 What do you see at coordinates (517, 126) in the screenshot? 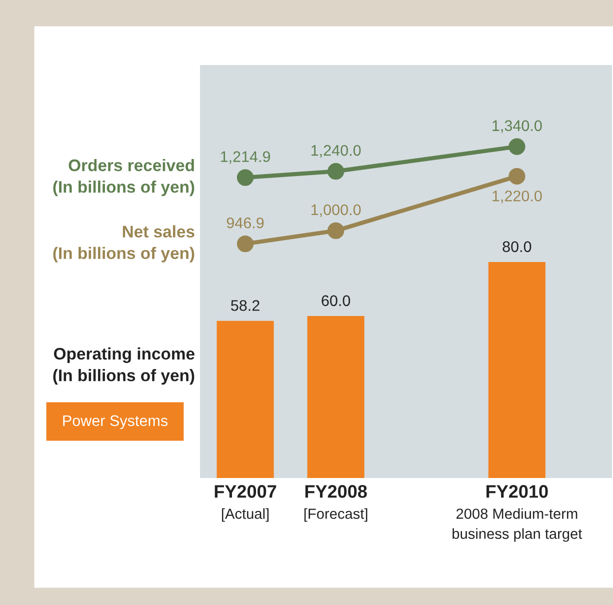
I see `data-label: 1,340.0` at bounding box center [517, 126].